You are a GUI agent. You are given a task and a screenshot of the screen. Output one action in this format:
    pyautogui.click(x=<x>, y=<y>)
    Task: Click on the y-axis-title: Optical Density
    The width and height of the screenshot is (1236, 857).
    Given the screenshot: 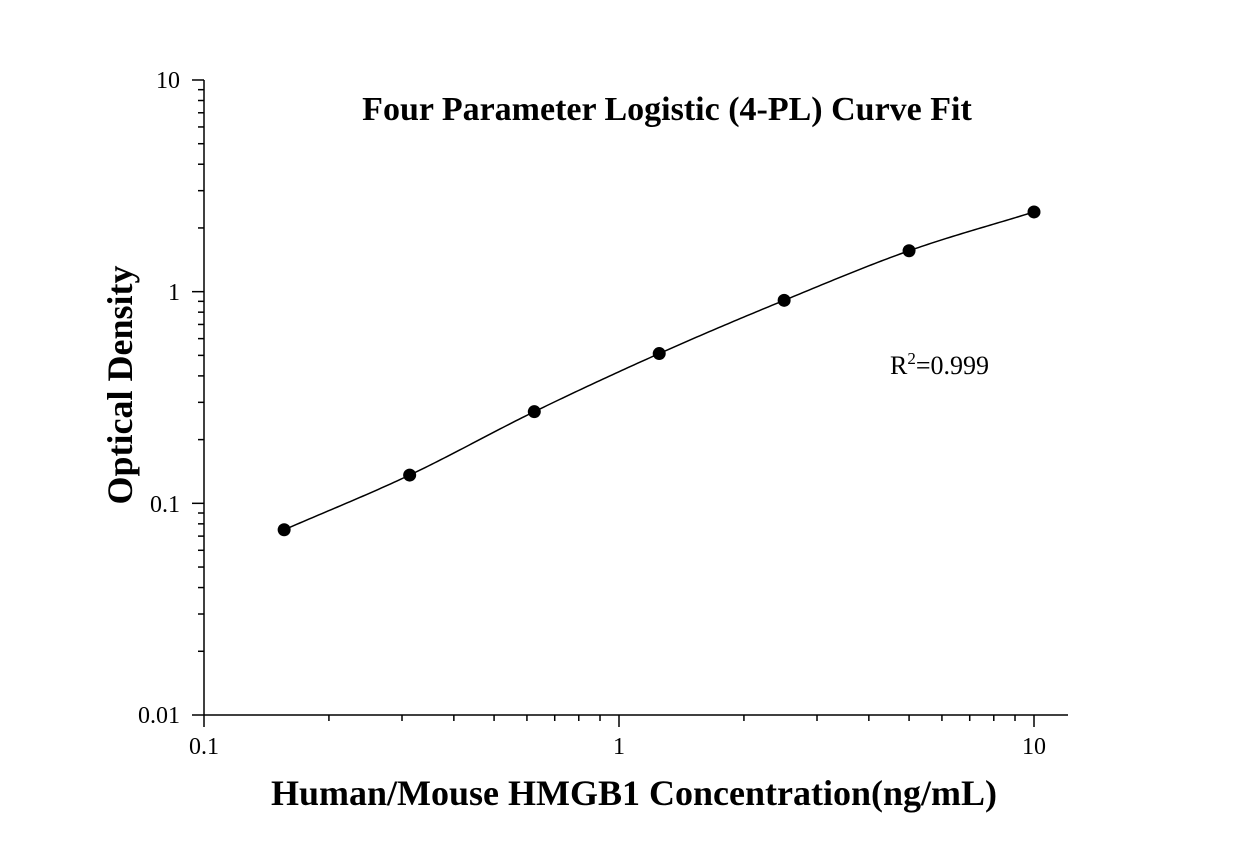 What is the action you would take?
    pyautogui.click(x=120, y=385)
    